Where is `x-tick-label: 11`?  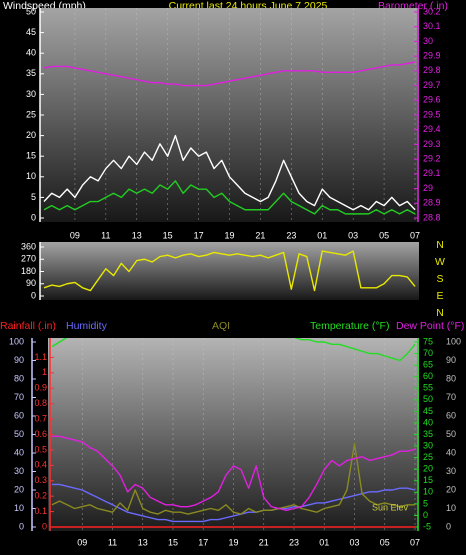 x-tick-label: 11 is located at coordinates (112, 542).